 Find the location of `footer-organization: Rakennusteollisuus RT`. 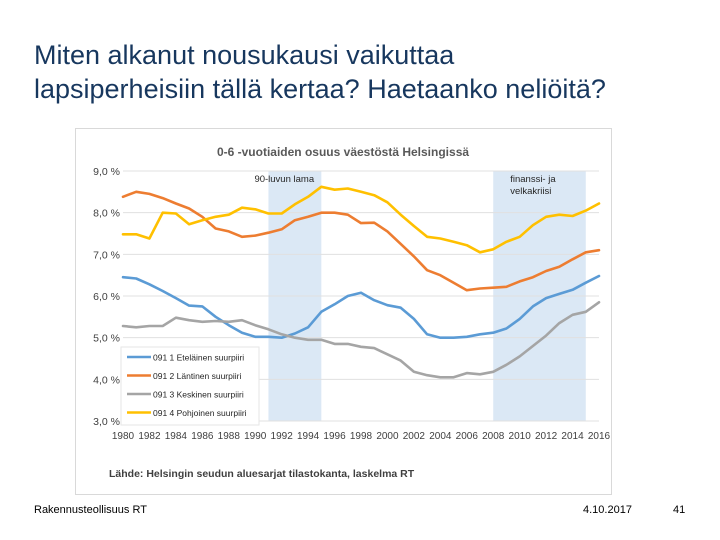

footer-organization: Rakennusteollisuus RT is located at coordinates (90, 510).